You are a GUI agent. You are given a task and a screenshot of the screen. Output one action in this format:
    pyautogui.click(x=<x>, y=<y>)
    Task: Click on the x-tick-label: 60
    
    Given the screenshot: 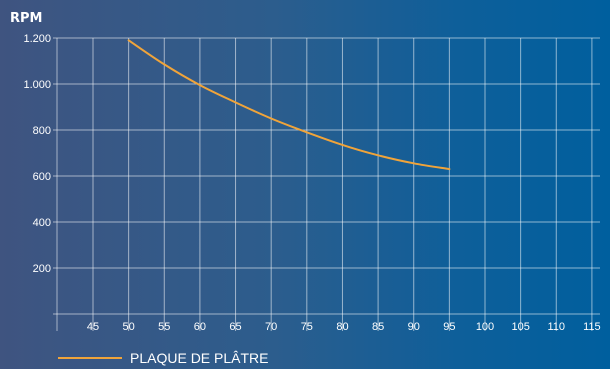 What is the action you would take?
    pyautogui.click(x=200, y=327)
    